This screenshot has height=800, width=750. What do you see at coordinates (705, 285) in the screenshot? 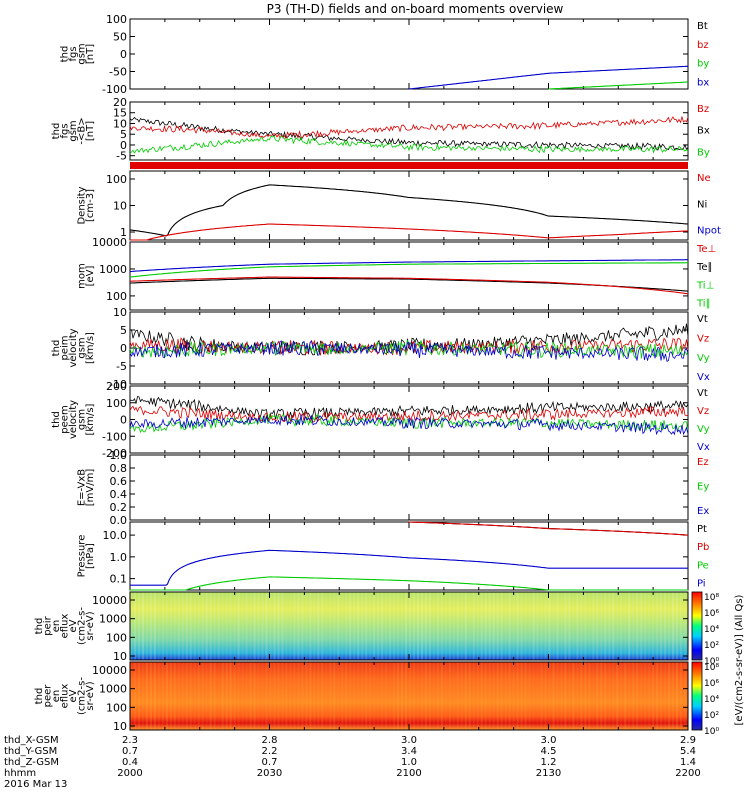
I see `legend-entry: Ti⊥` at bounding box center [705, 285].